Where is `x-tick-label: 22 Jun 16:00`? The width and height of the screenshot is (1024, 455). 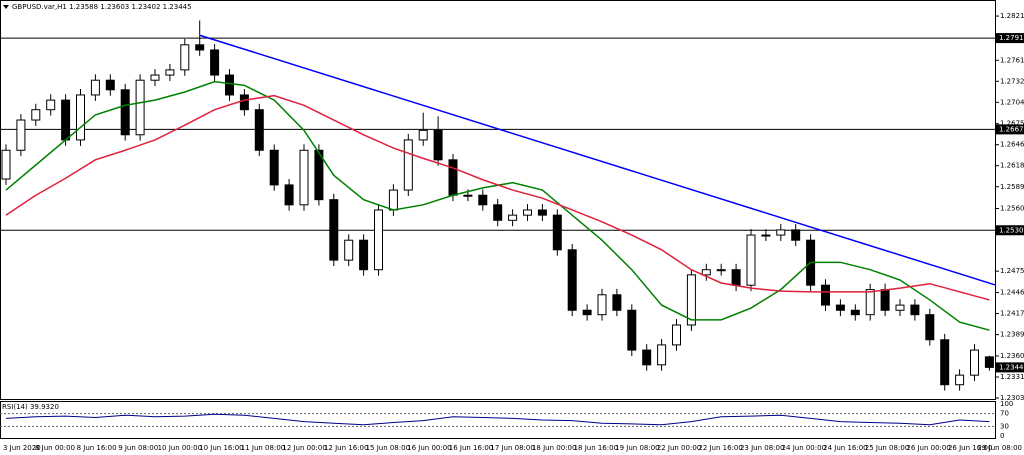
x-tick-label: 22 Jun 16:00 is located at coordinates (720, 448).